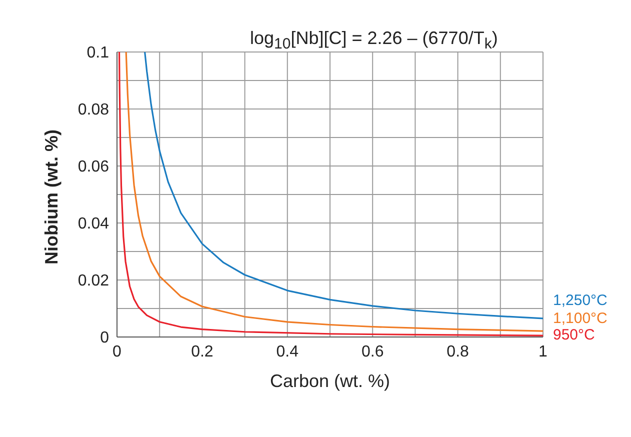 Image resolution: width=631 pixels, height=437 pixels. Describe the element at coordinates (372, 351) in the screenshot. I see `x-tick-label: 0.6` at that location.